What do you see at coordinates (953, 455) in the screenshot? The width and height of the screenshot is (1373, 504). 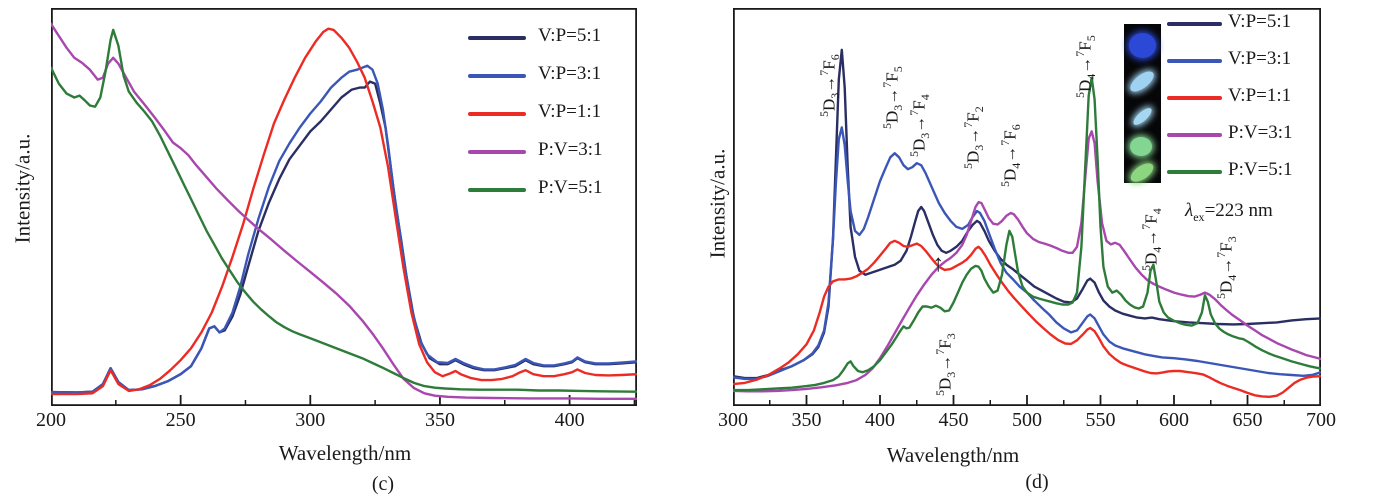 I see `x-axis-label-d: Wavelength/nm` at bounding box center [953, 455].